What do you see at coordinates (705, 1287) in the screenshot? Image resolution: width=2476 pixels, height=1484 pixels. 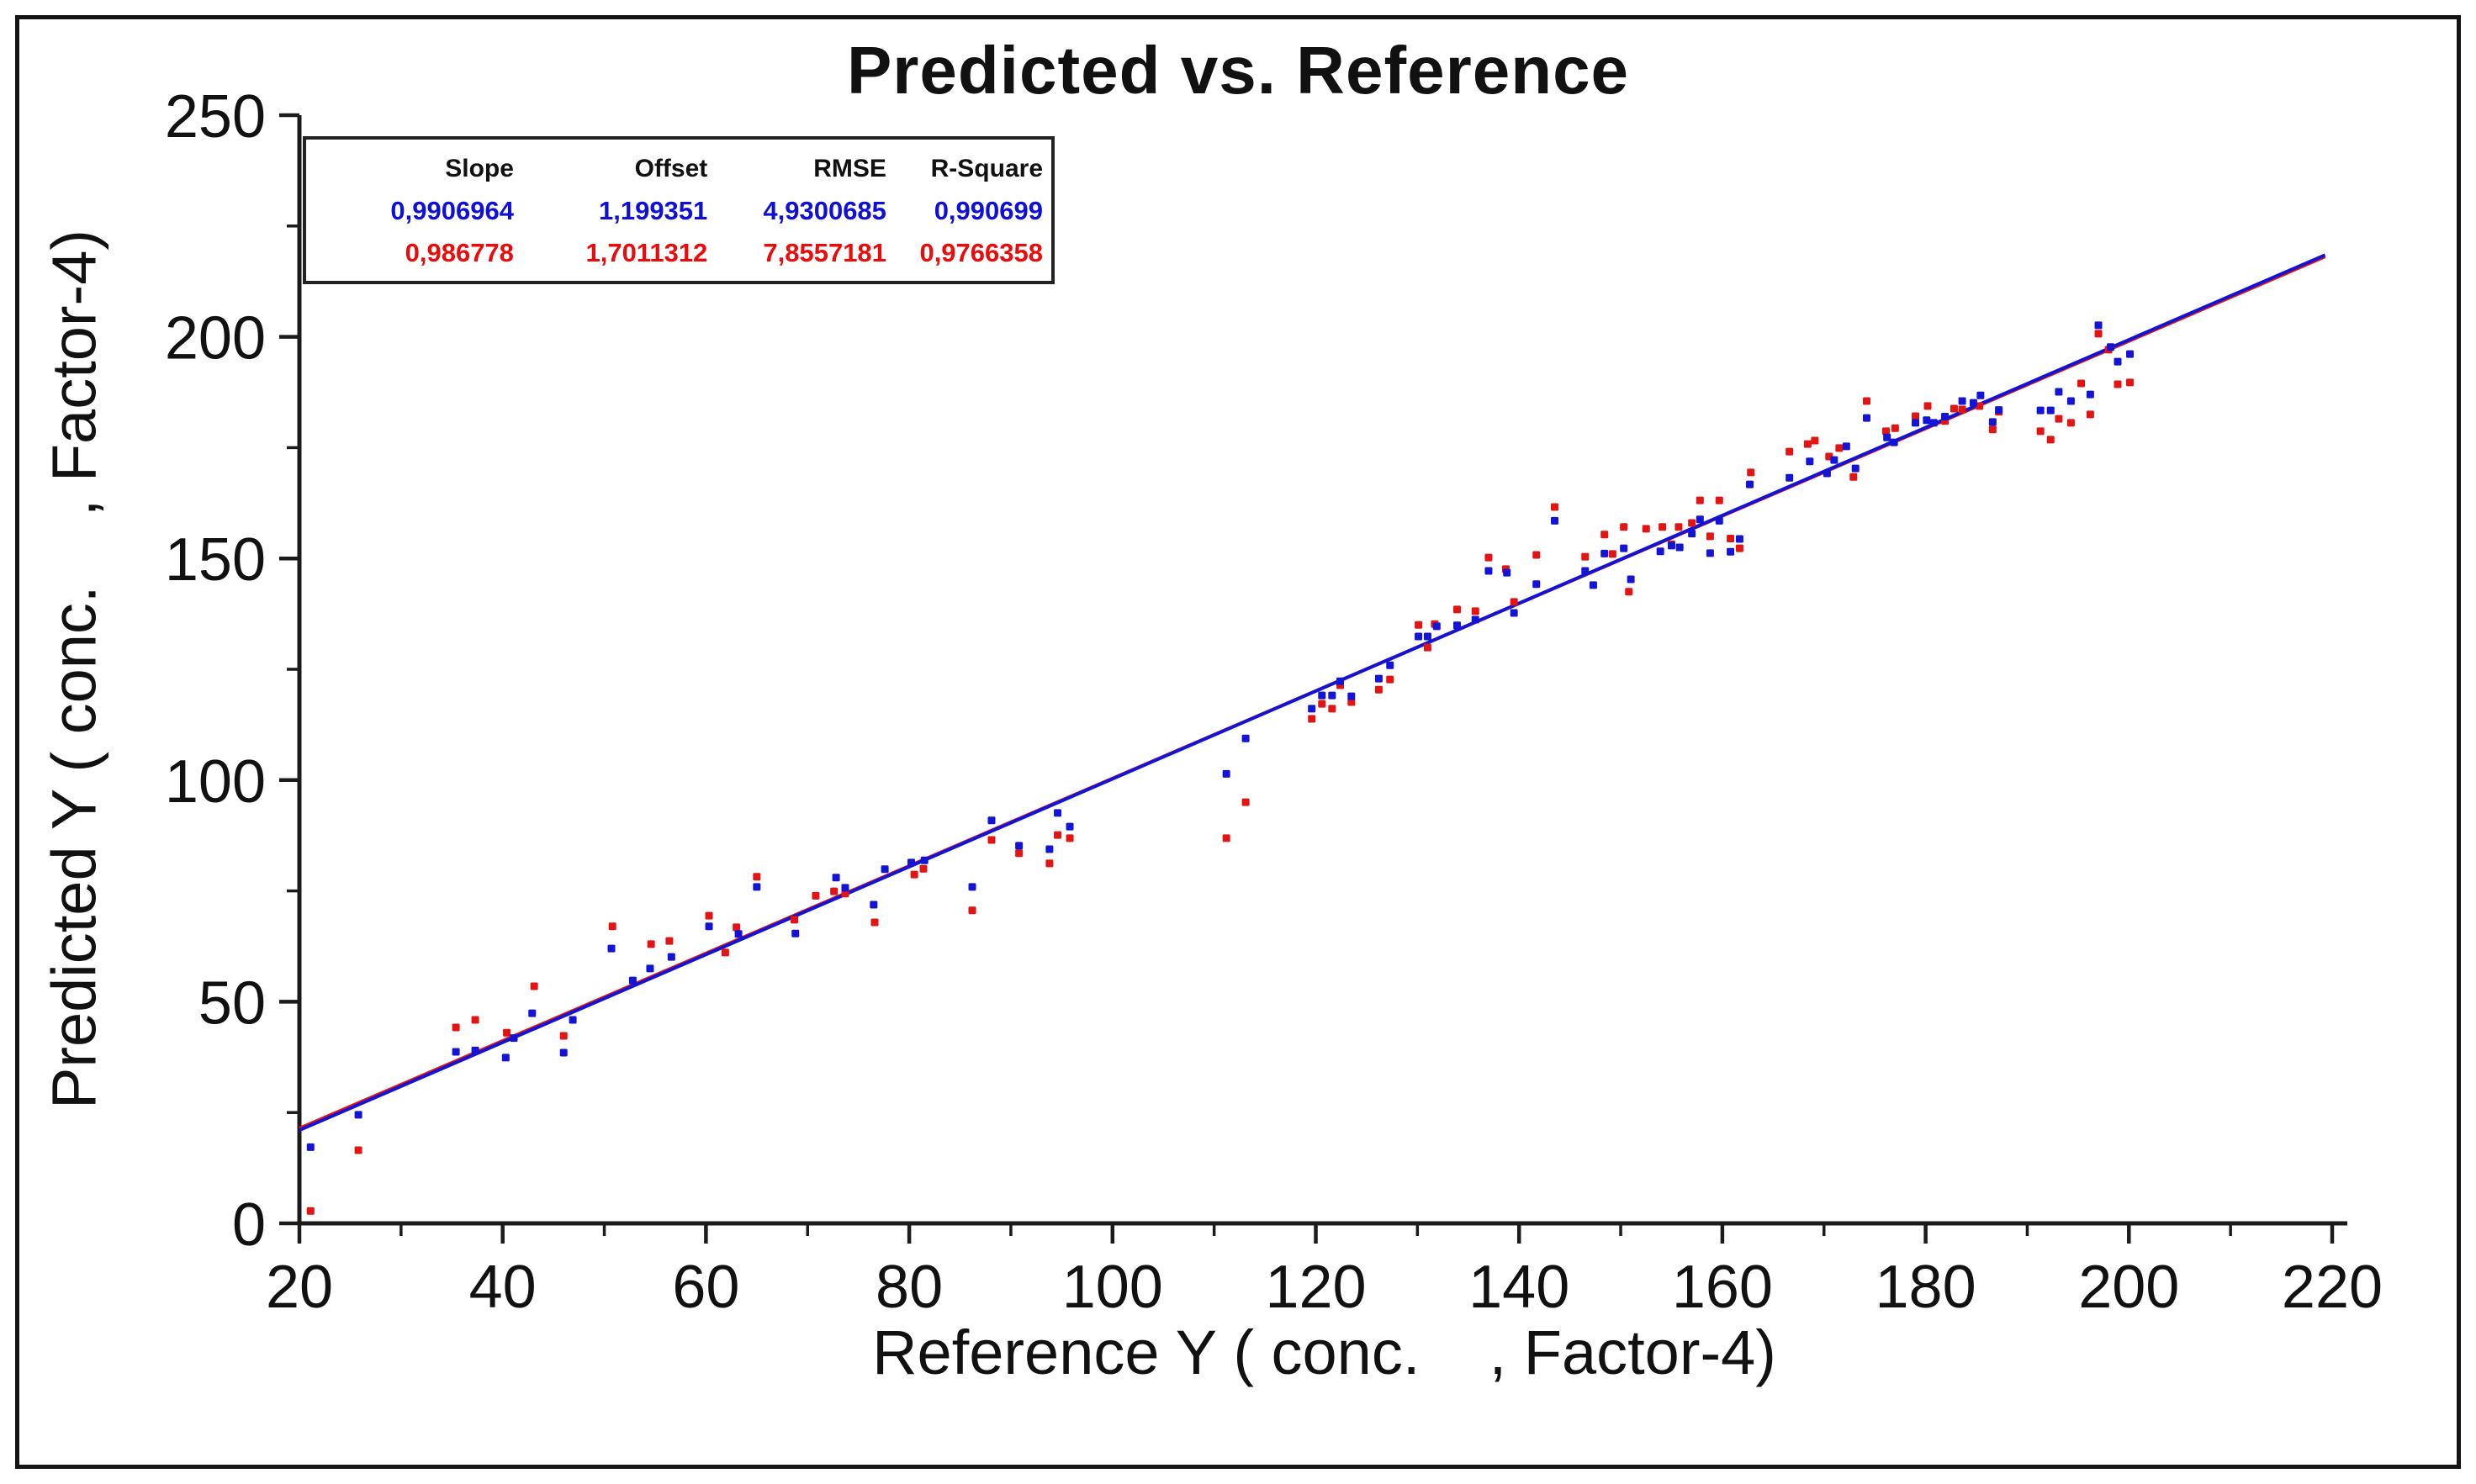 I see `x-tick-label: 60` at bounding box center [705, 1287].